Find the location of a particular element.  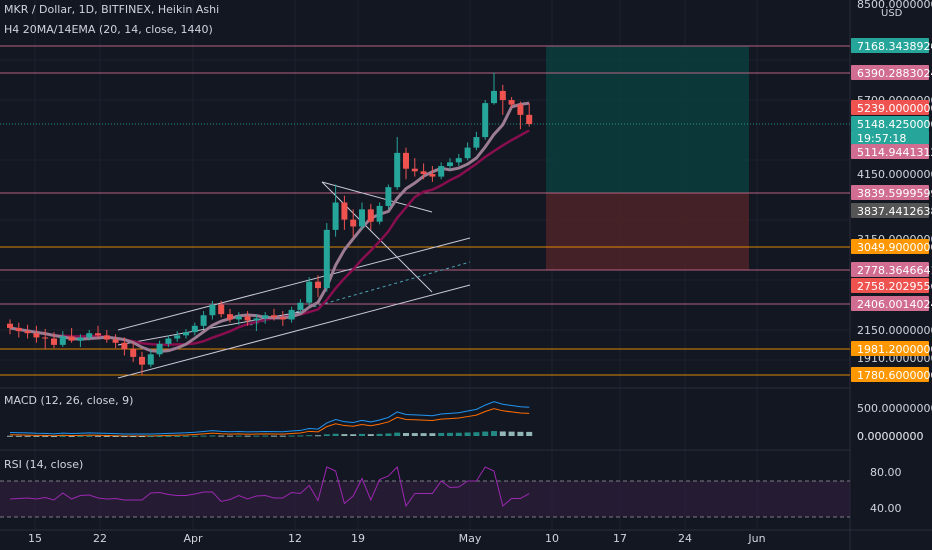

rsi-line is located at coordinates (269, 486).